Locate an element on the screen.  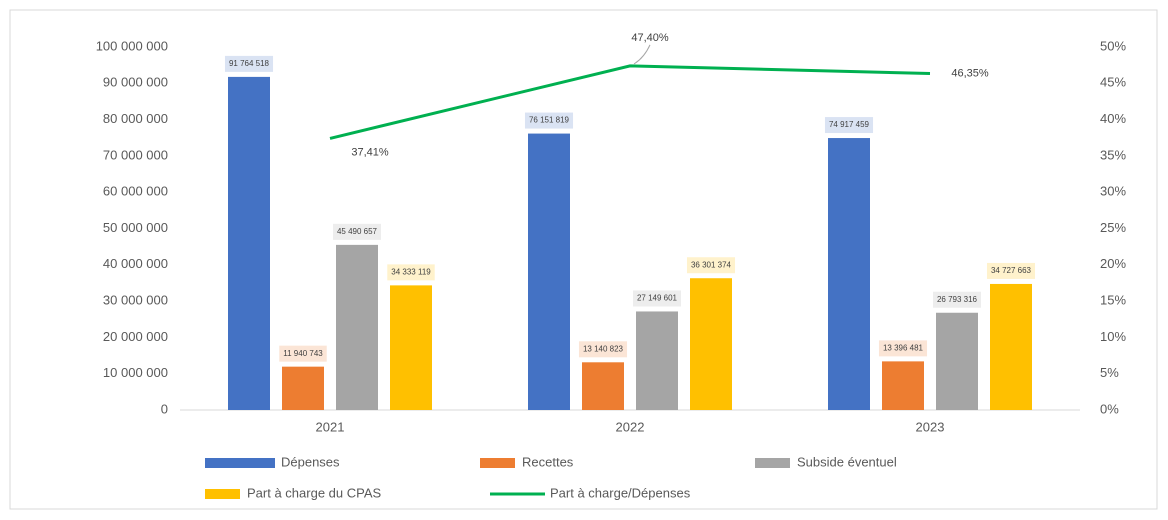
y2-tick-label: 50% is located at coordinates (1113, 45).